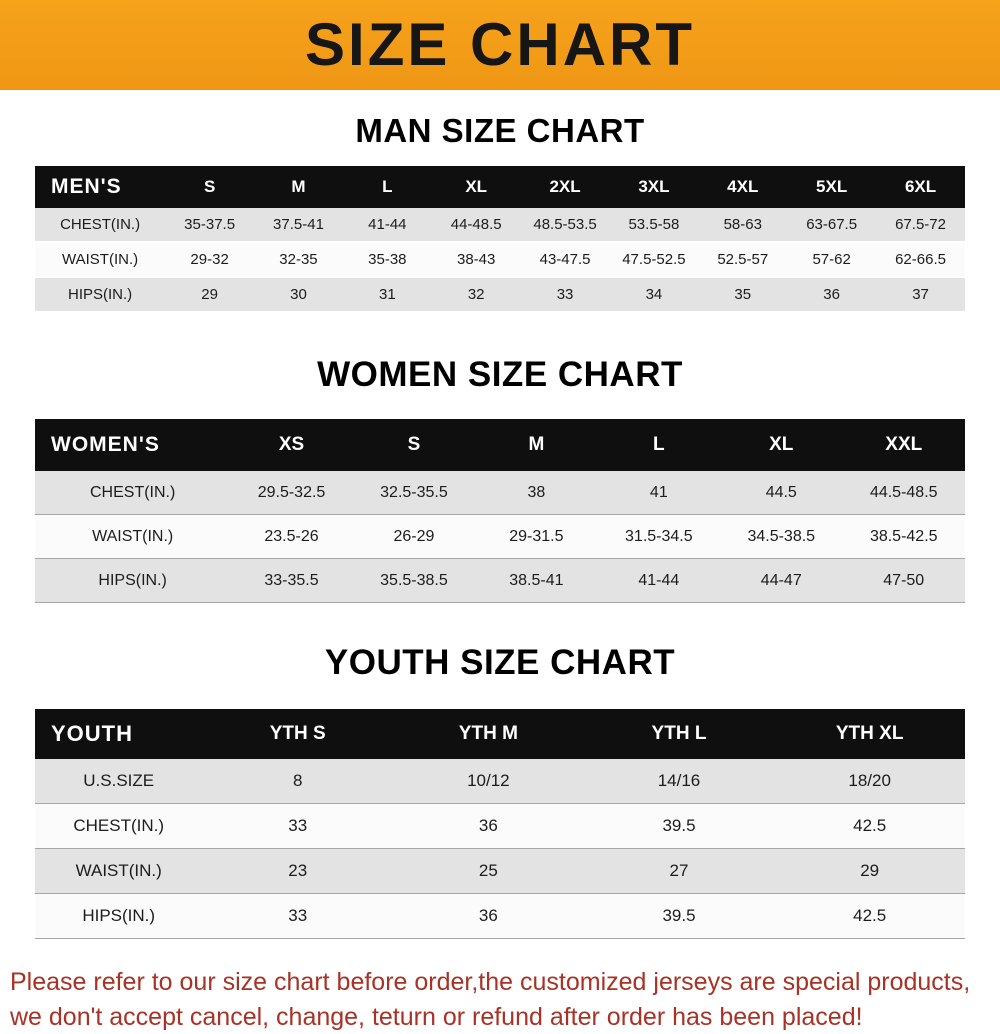 The width and height of the screenshot is (1000, 1034). What do you see at coordinates (742, 294) in the screenshot?
I see `men-cell: 35` at bounding box center [742, 294].